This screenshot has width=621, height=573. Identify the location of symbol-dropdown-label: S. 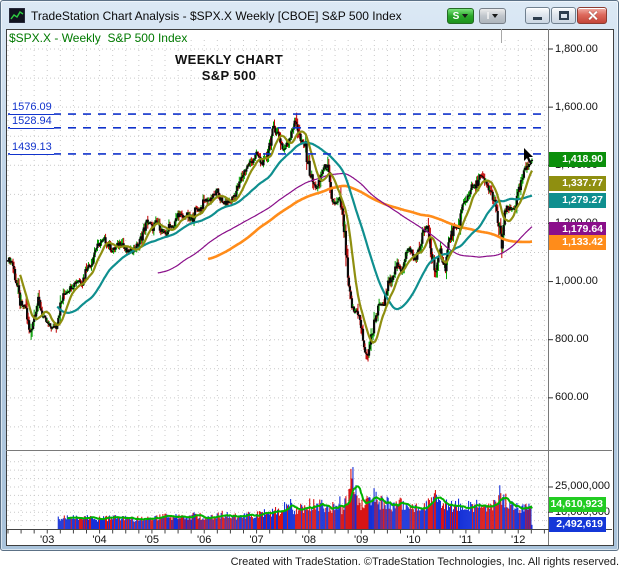
(456, 16).